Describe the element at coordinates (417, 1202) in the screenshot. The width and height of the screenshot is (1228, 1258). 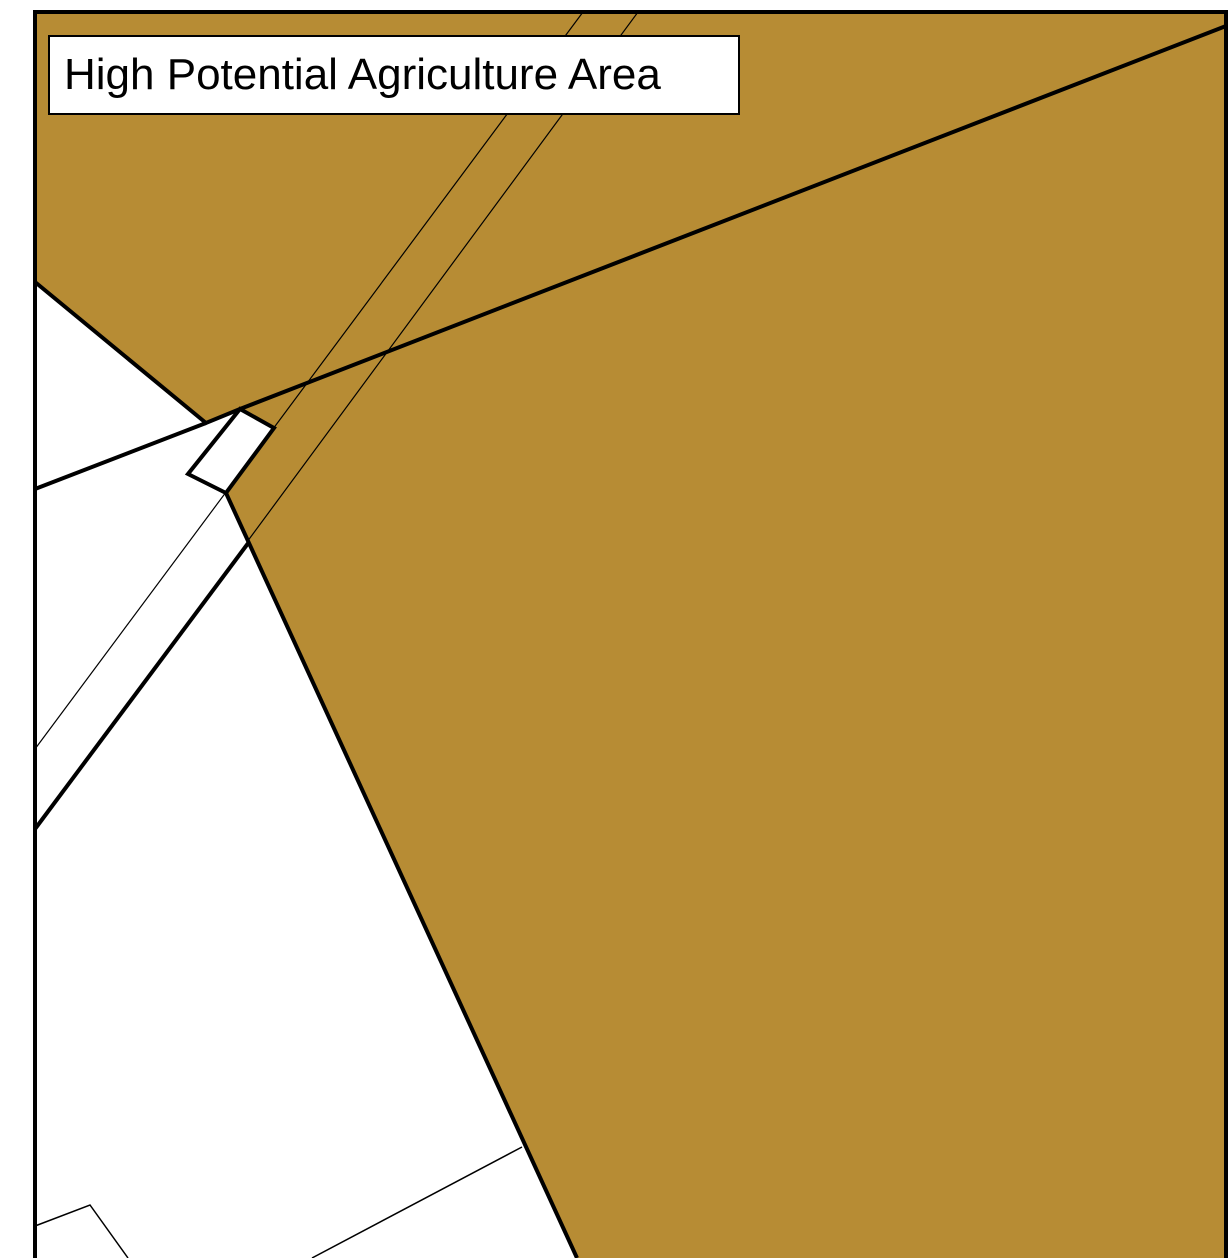
I see `parcel-line-bottom` at that location.